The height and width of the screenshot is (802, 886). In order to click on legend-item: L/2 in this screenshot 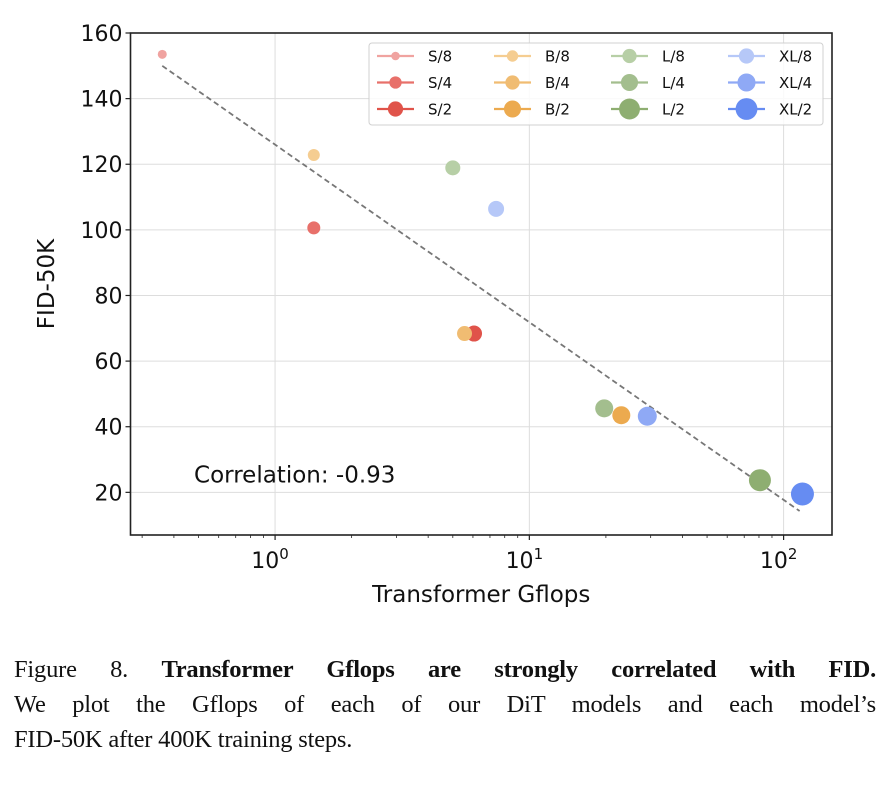, I will do `click(648, 109)`.